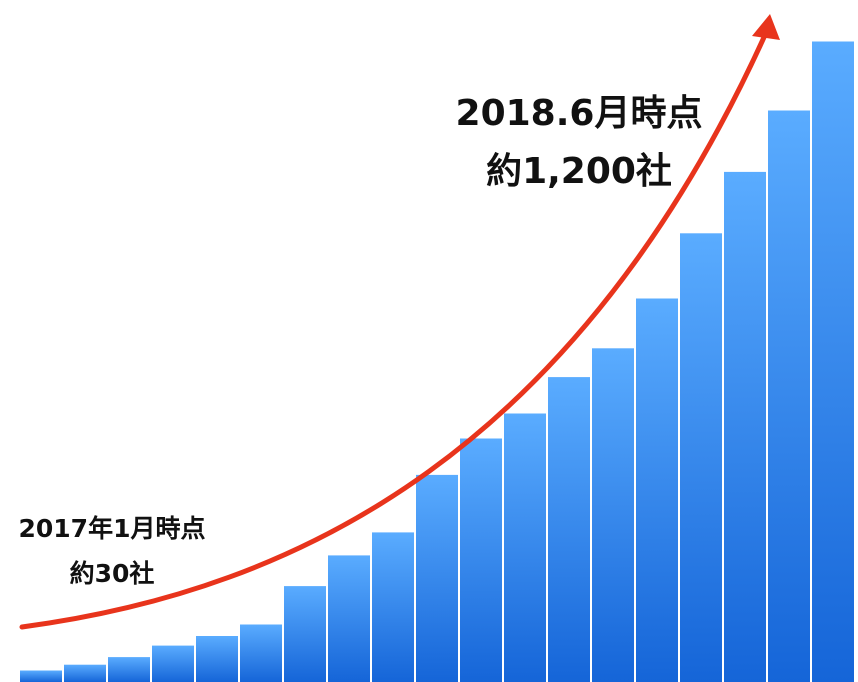 This screenshot has width=858, height=682. What do you see at coordinates (579, 171) in the screenshot?
I see `end-annotation-line2: 約1,200社` at bounding box center [579, 171].